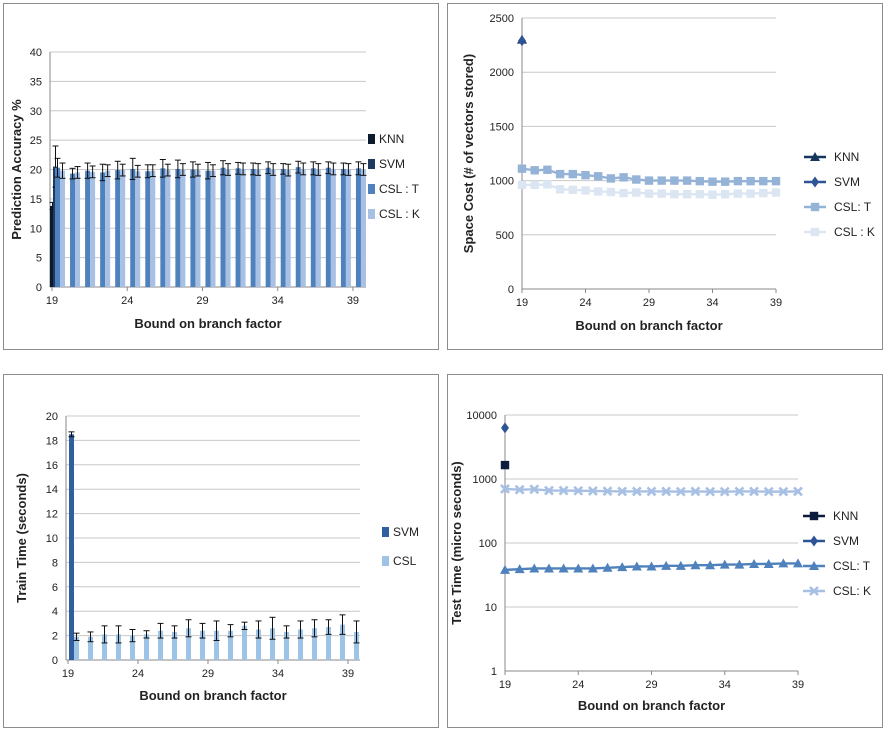 The width and height of the screenshot is (886, 732). What do you see at coordinates (36, 171) in the screenshot?
I see `y-tick-label: 20` at bounding box center [36, 171].